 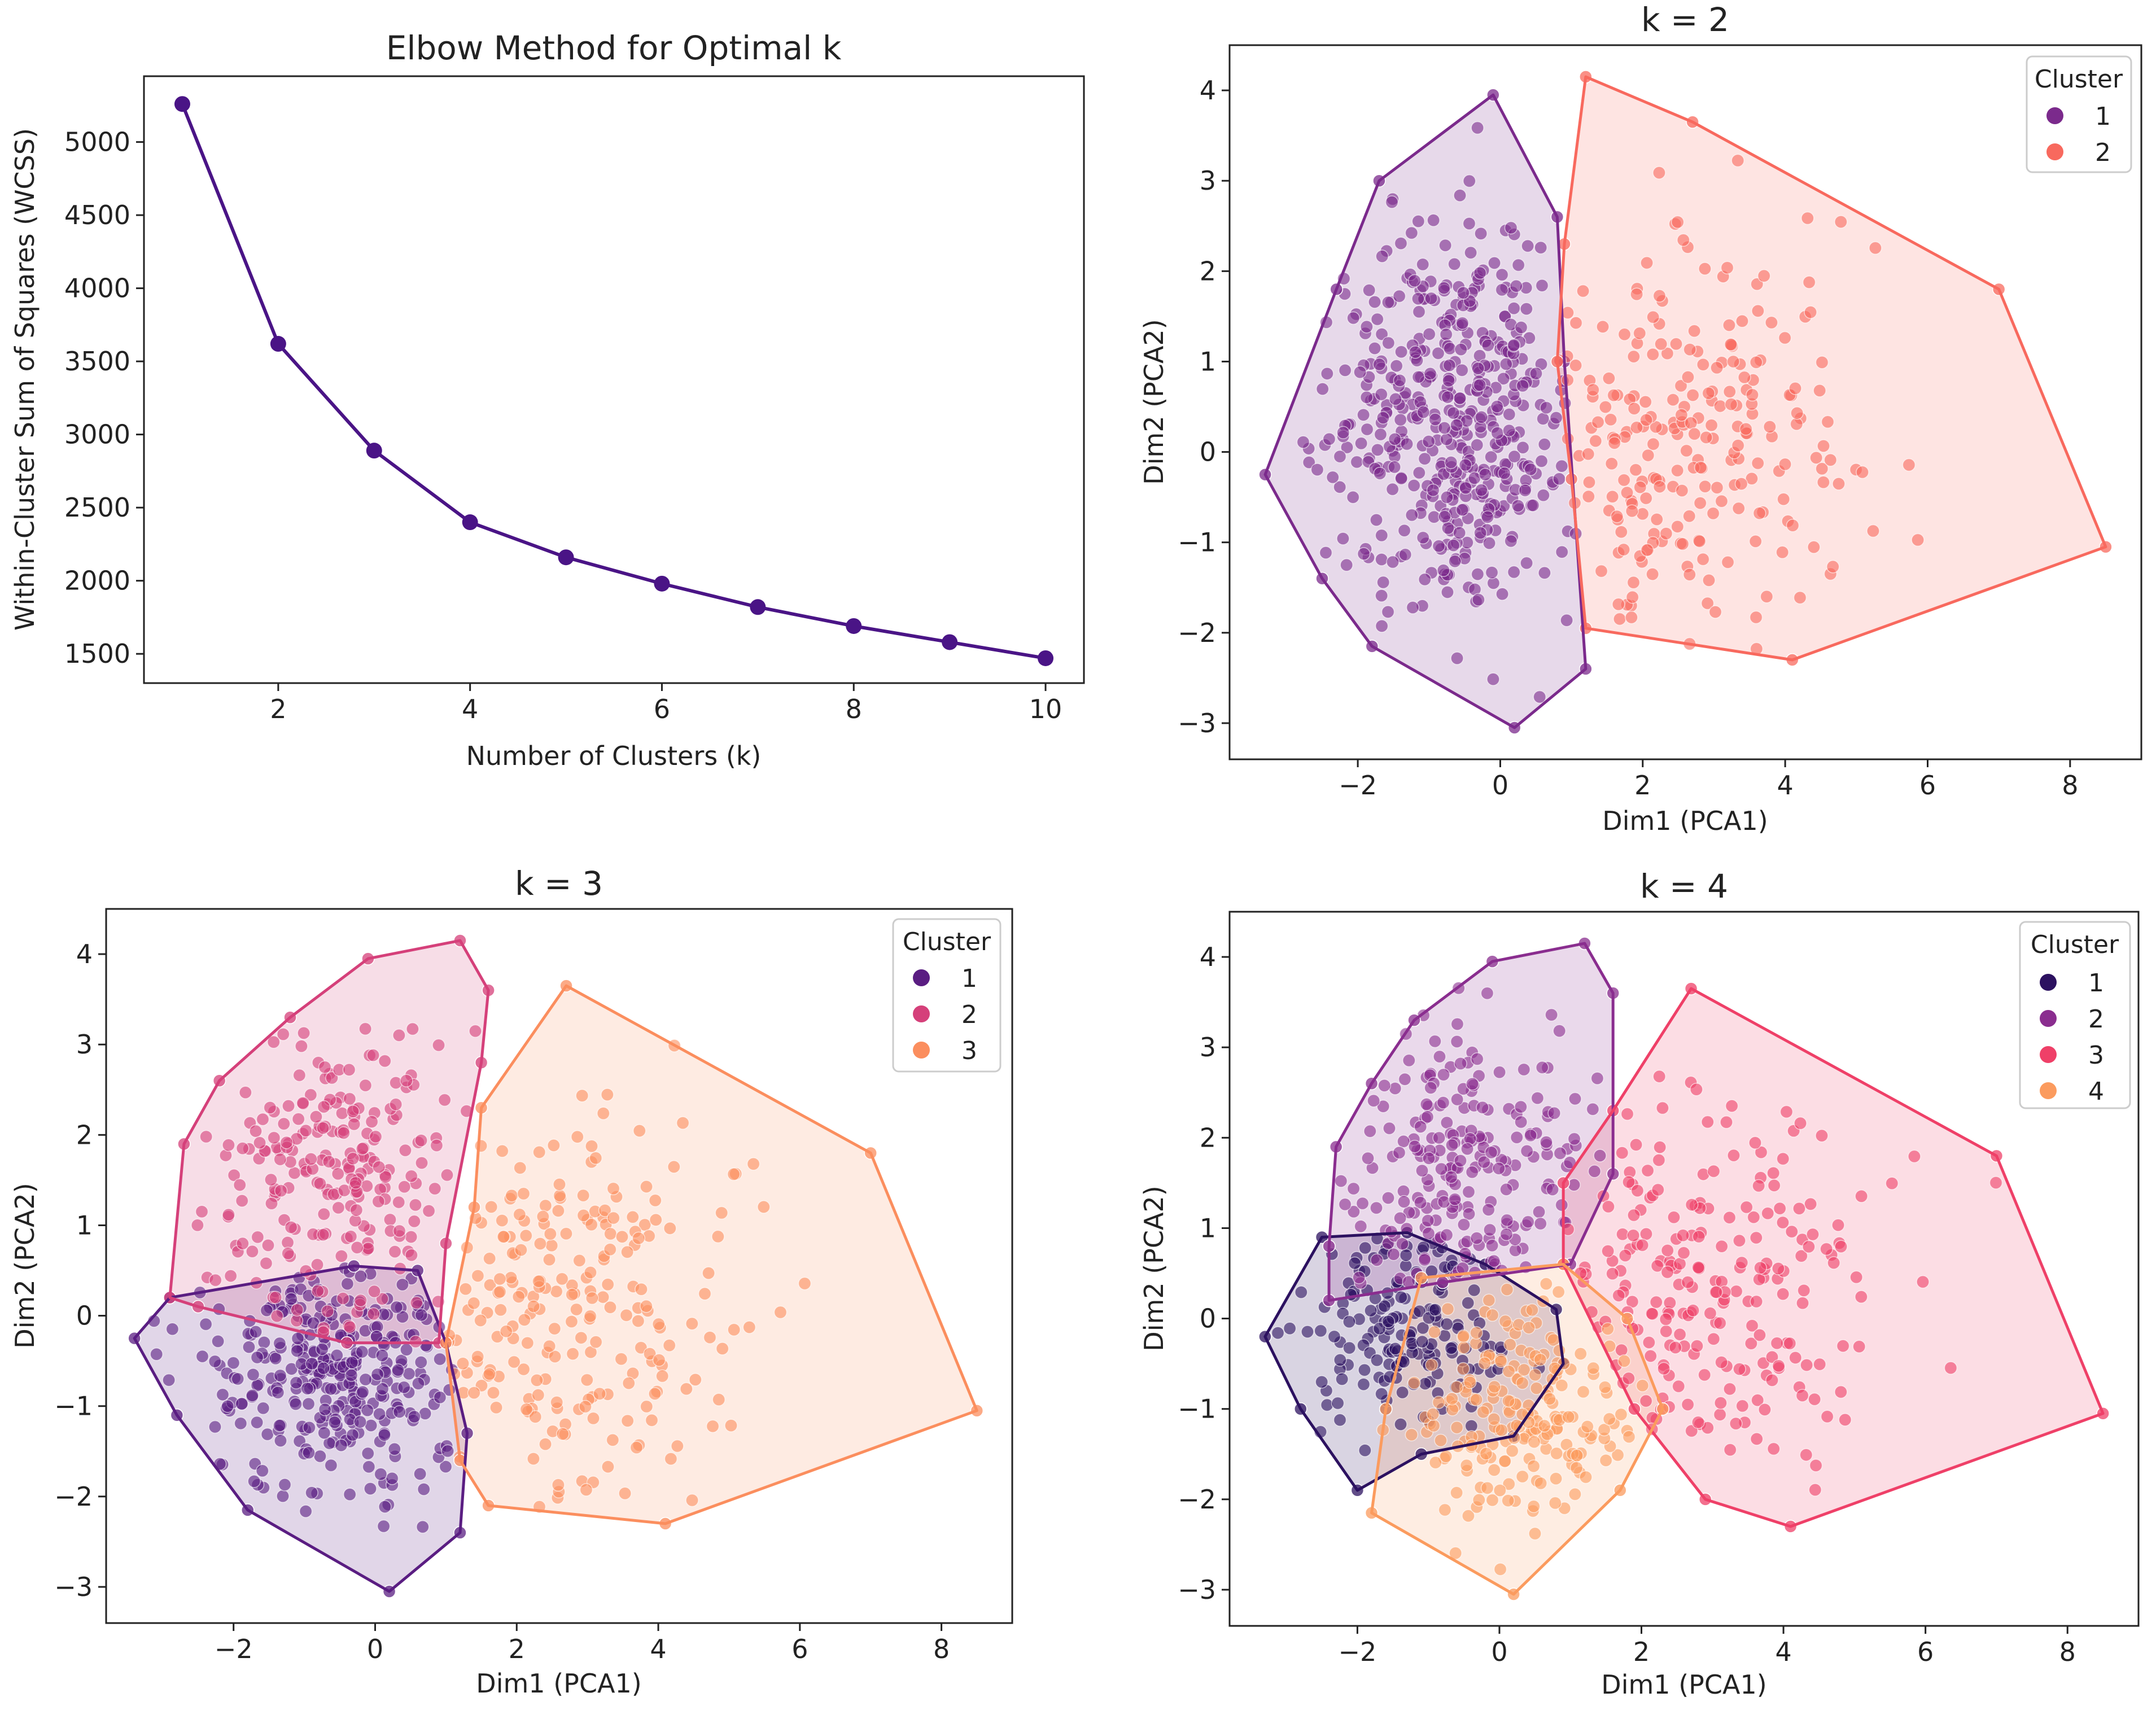 I want to click on k4-x-tick-label: 4, so click(x=1783, y=1652).